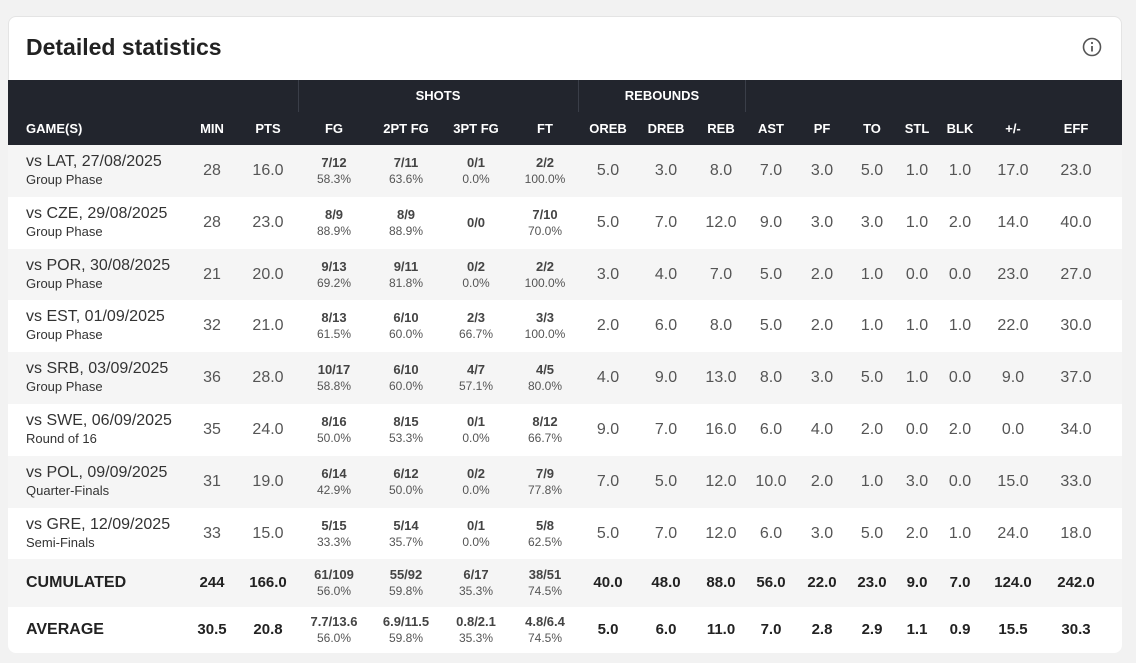 Image resolution: width=1136 pixels, height=663 pixels. I want to click on game-name: vs EST, 01/09/2025, so click(95, 317).